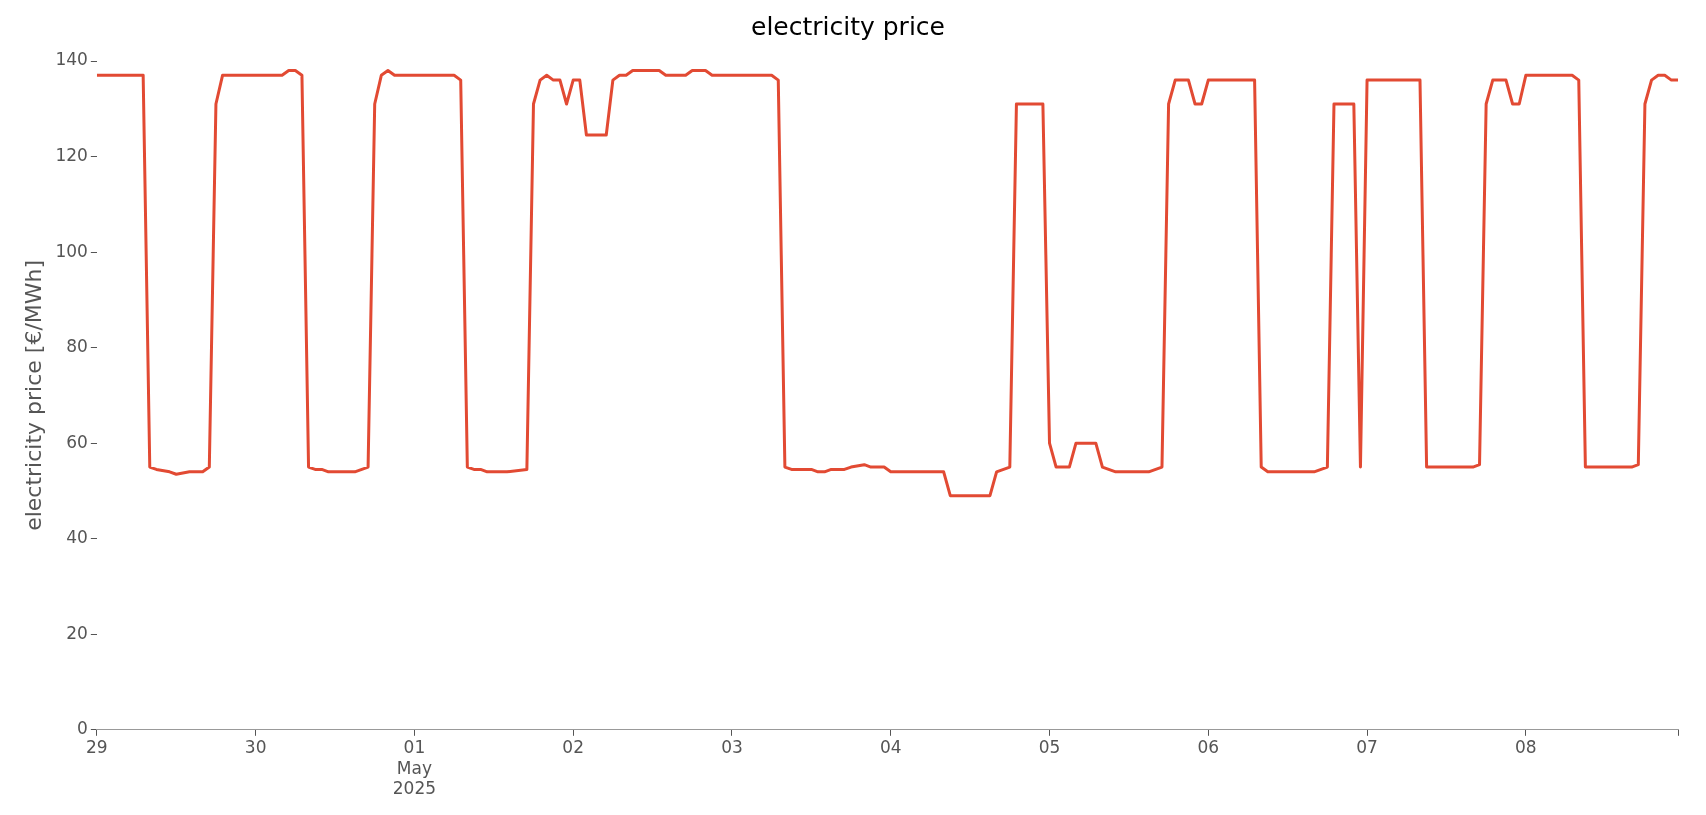 The image size is (1706, 815). I want to click on x-tick-label: 03, so click(732, 747).